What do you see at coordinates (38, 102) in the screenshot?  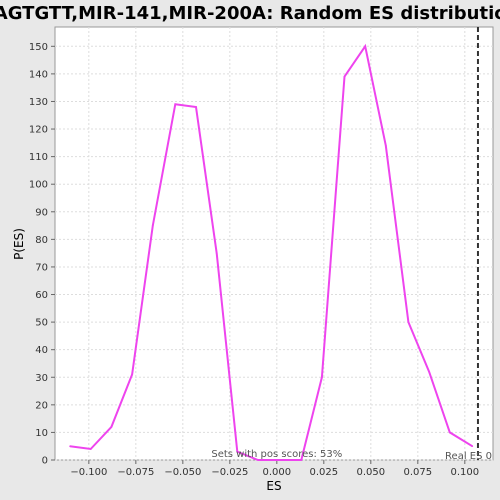 I see `y-tick-label: 130` at bounding box center [38, 102].